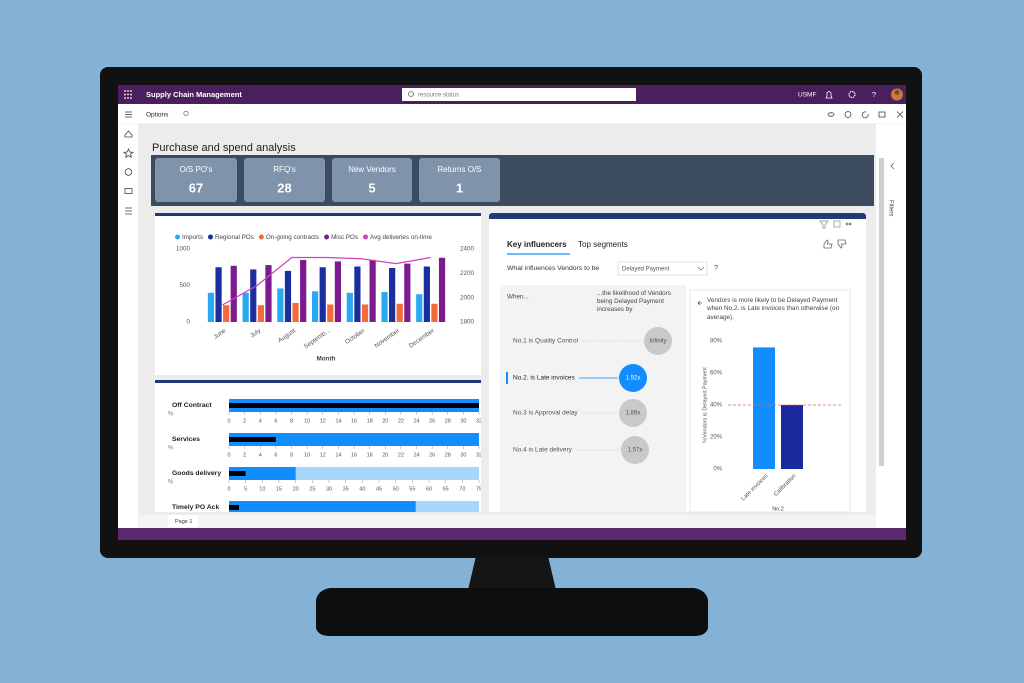 This screenshot has height=683, width=1024. What do you see at coordinates (543, 450) in the screenshot?
I see `influencer-label: No.4 is Late delivery` at bounding box center [543, 450].